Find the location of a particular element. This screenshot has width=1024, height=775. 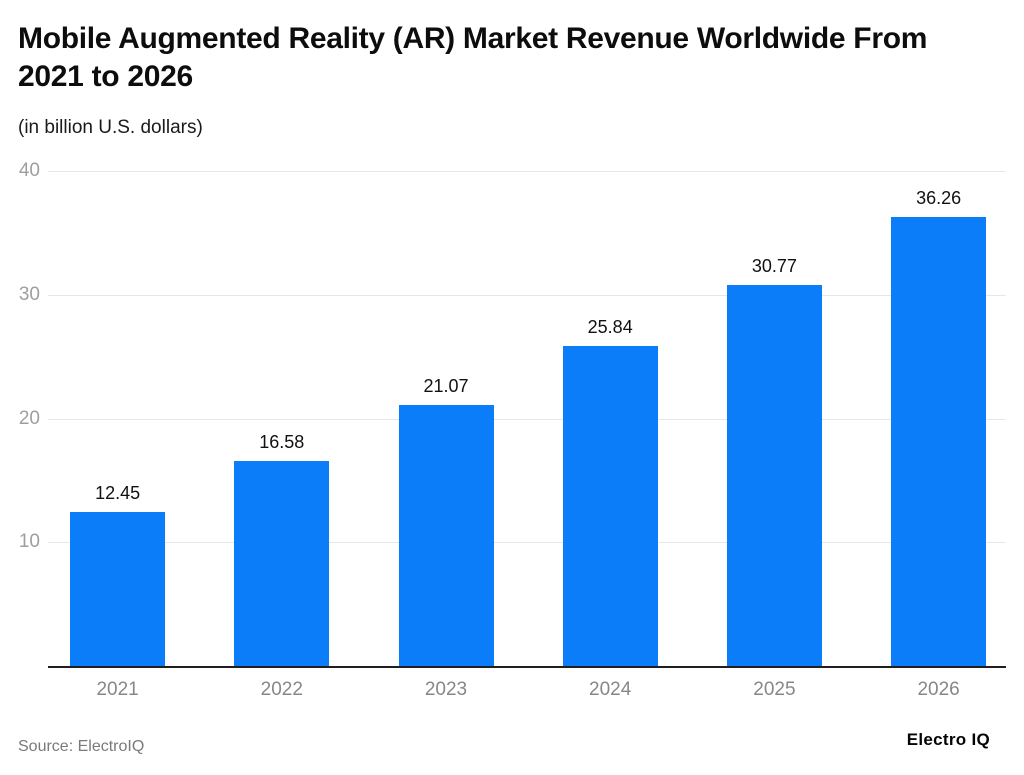

bar-value-label-2024: 25.84 is located at coordinates (610, 327).